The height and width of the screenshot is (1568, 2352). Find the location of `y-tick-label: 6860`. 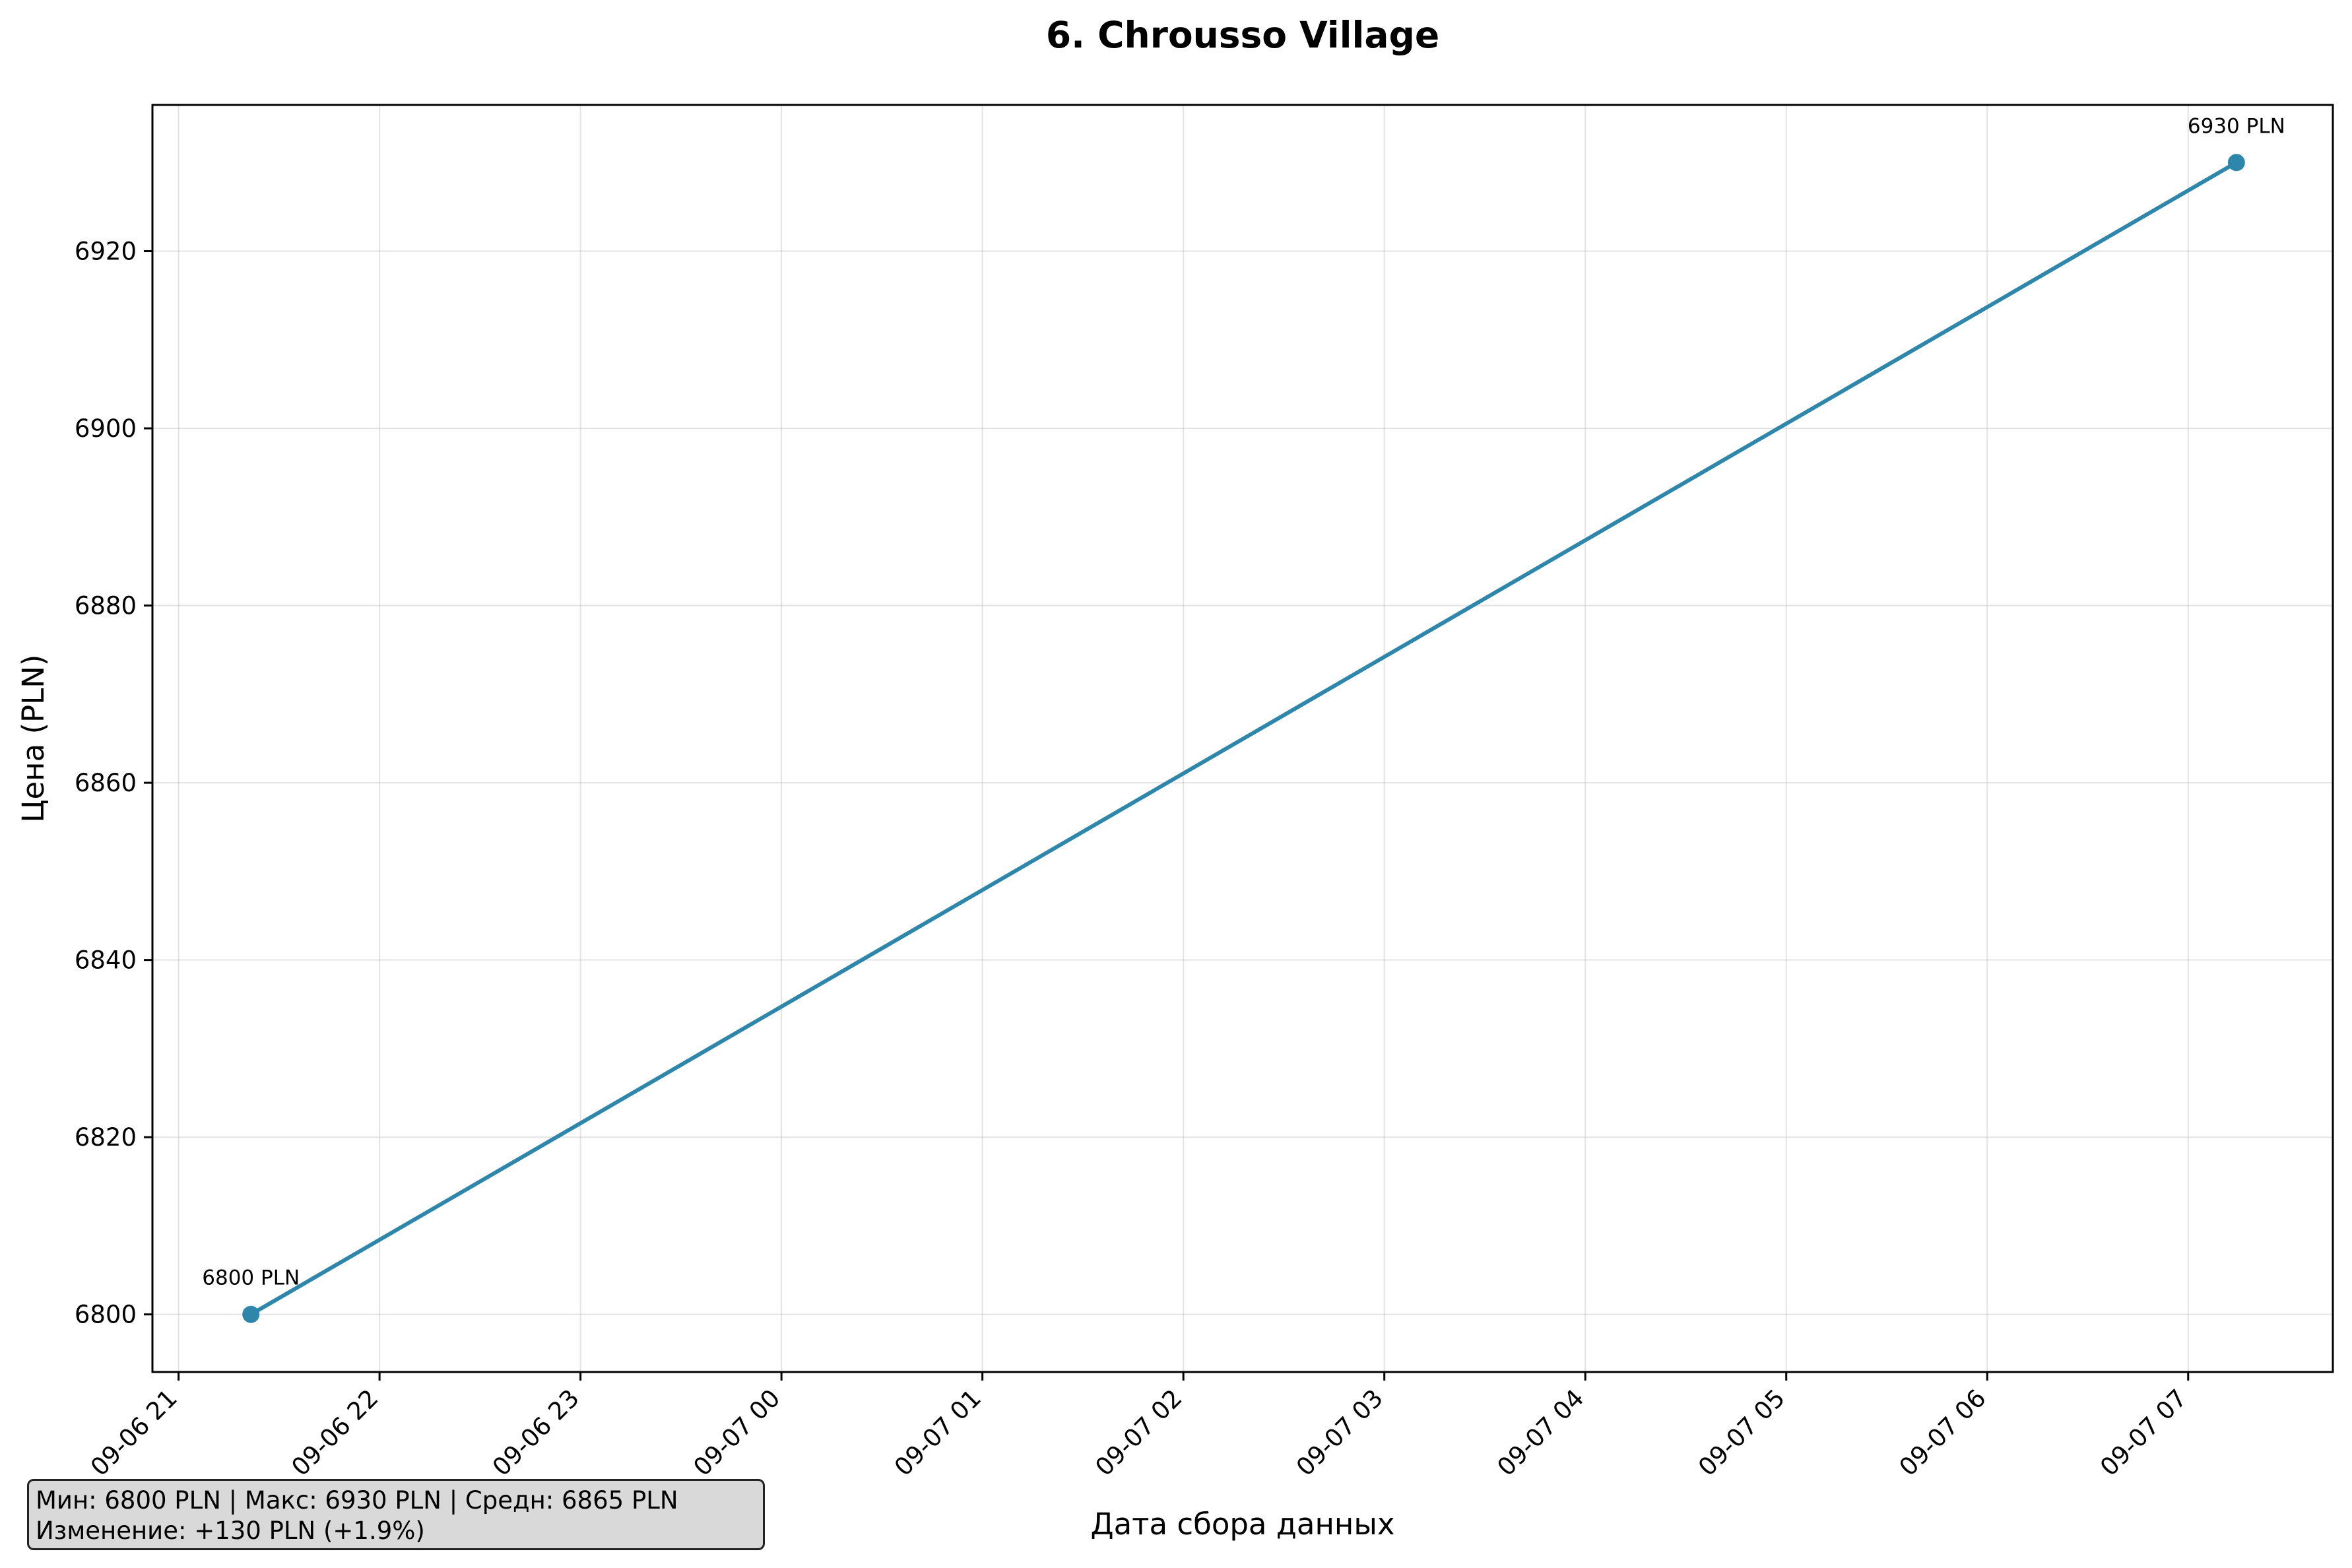

y-tick-label: 6860 is located at coordinates (106, 783).